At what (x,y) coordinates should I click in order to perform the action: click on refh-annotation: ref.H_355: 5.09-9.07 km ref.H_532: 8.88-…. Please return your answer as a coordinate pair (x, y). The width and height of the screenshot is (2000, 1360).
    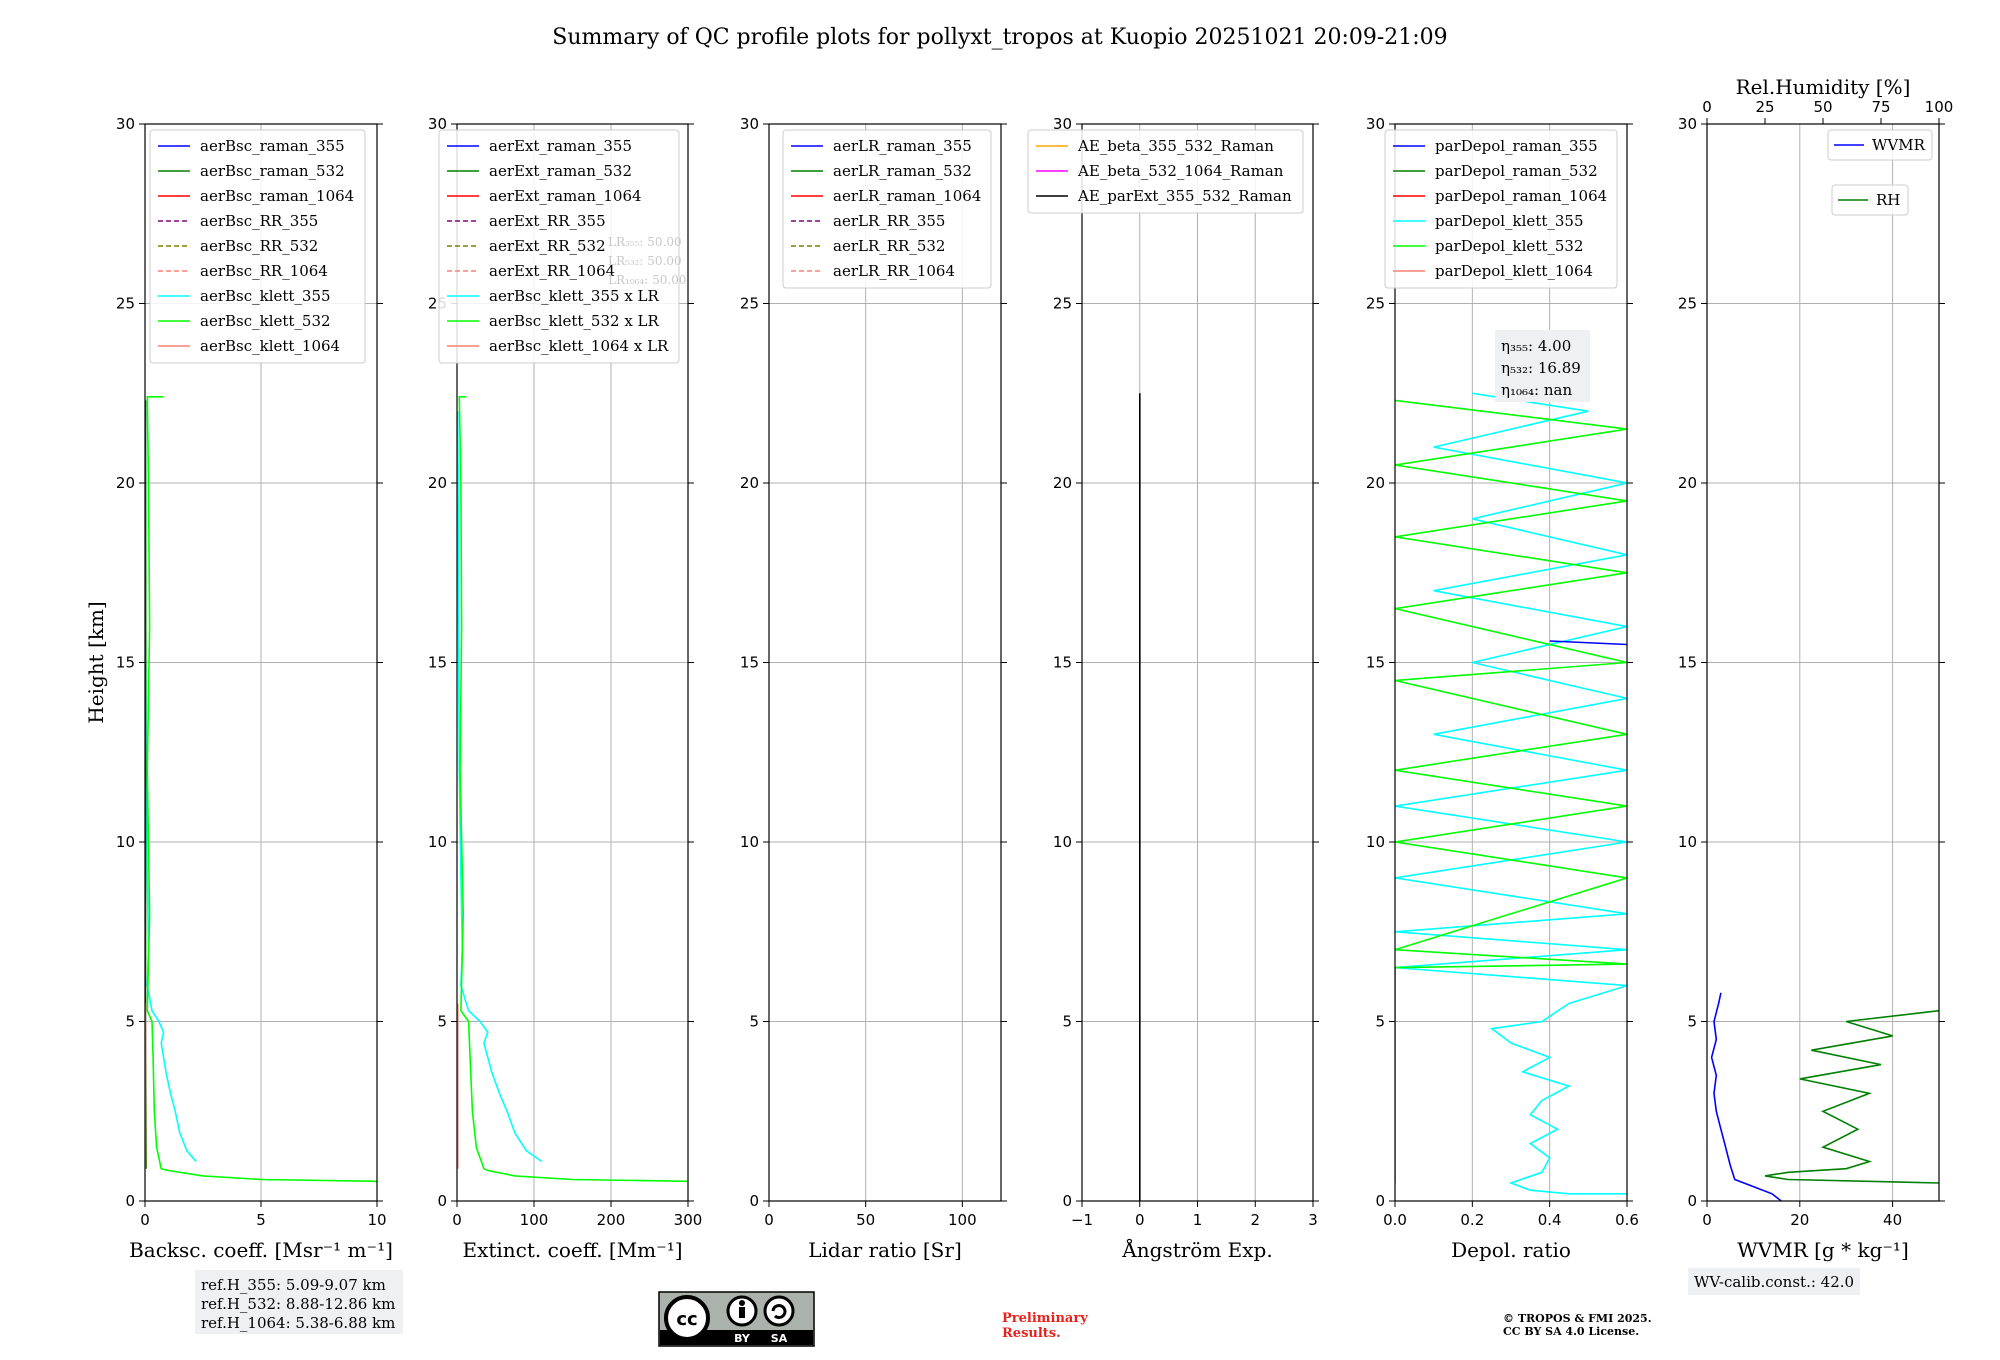
    Looking at the image, I should click on (299, 1302).